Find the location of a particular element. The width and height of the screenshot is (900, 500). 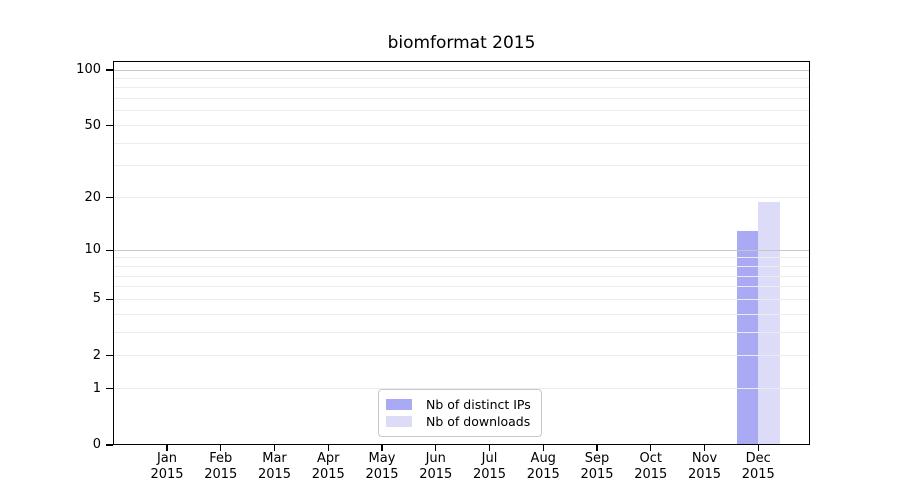

x-tick-month: Jul is located at coordinates (489, 458).